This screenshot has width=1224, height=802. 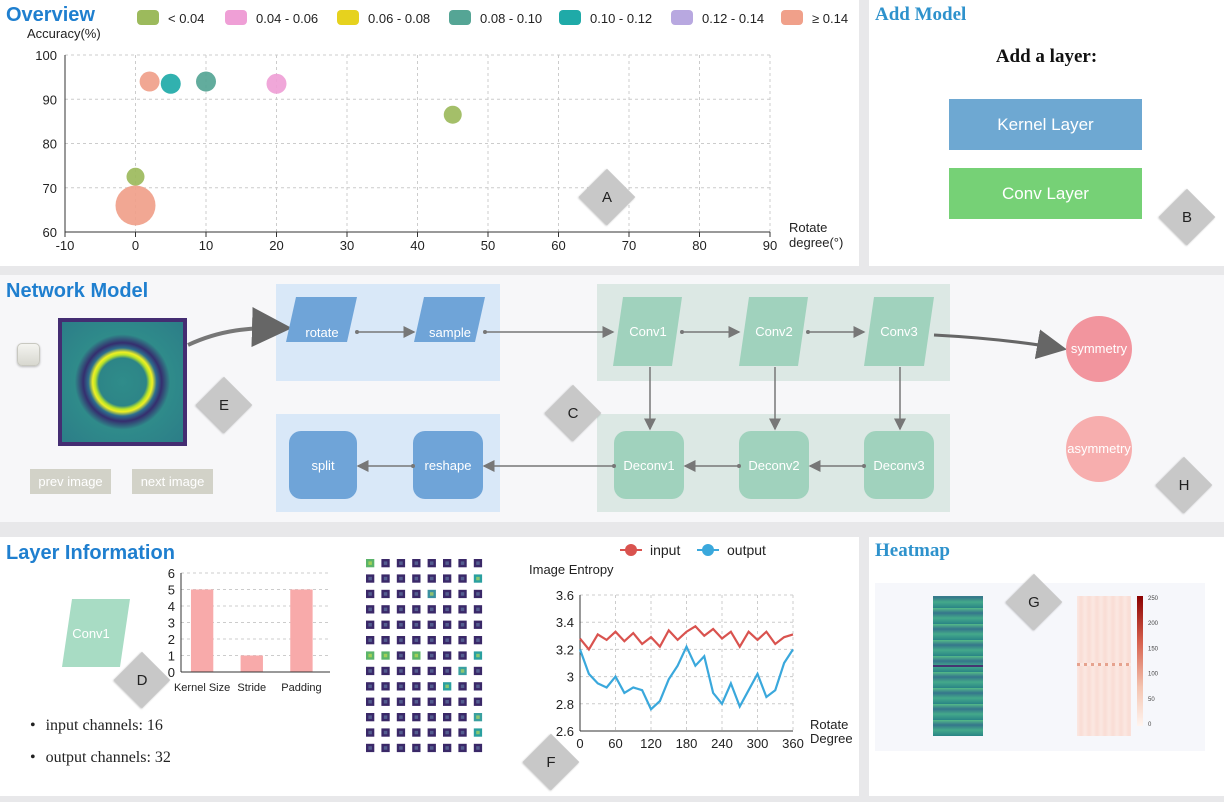 I want to click on bar-y-tick-label: 6, so click(x=171, y=574).